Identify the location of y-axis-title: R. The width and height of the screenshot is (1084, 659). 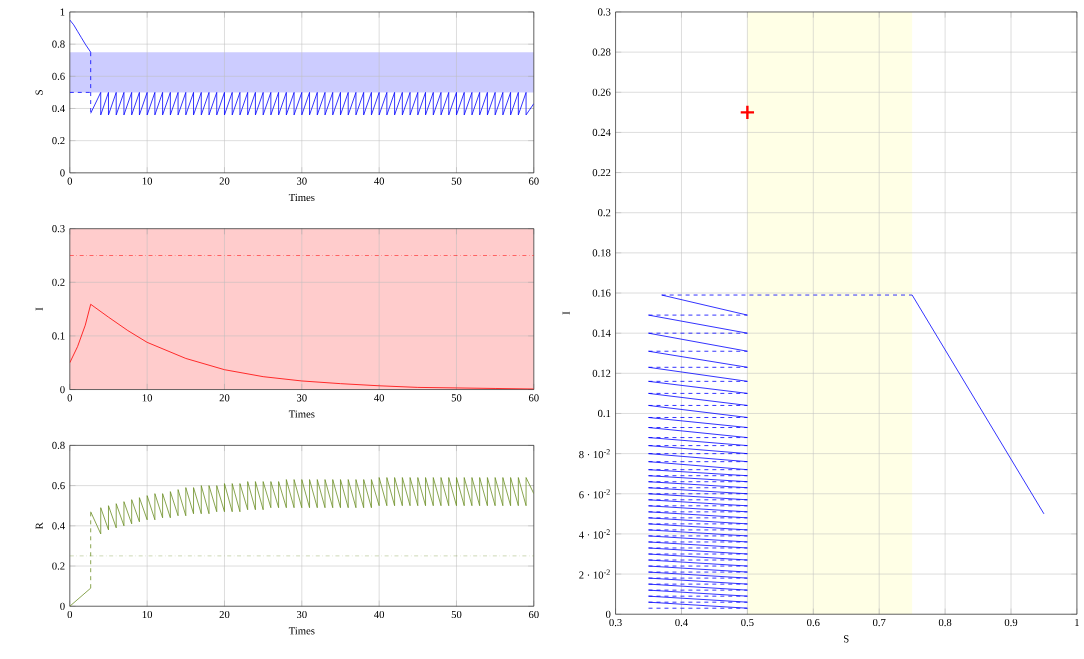
(39, 526).